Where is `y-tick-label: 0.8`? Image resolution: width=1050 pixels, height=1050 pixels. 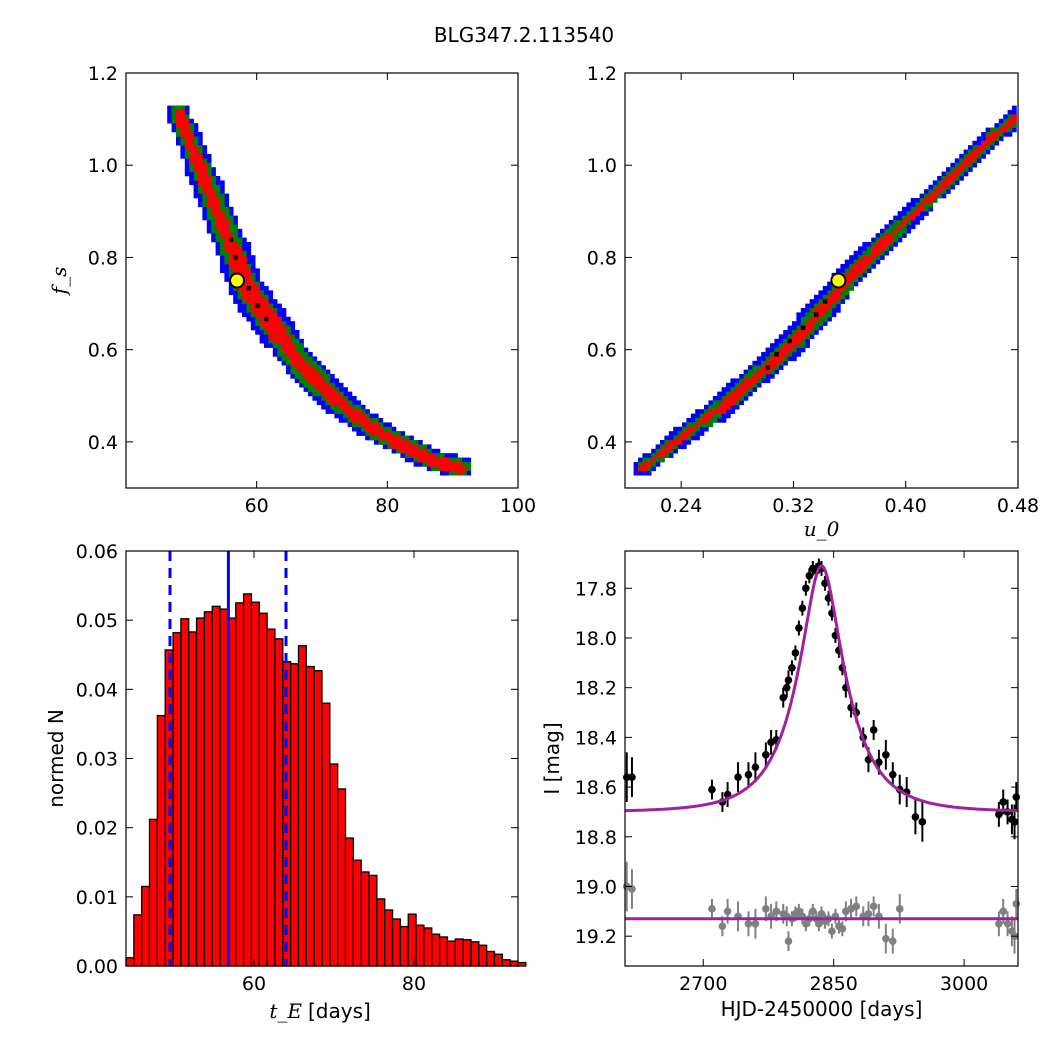 y-tick-label: 0.8 is located at coordinates (602, 258).